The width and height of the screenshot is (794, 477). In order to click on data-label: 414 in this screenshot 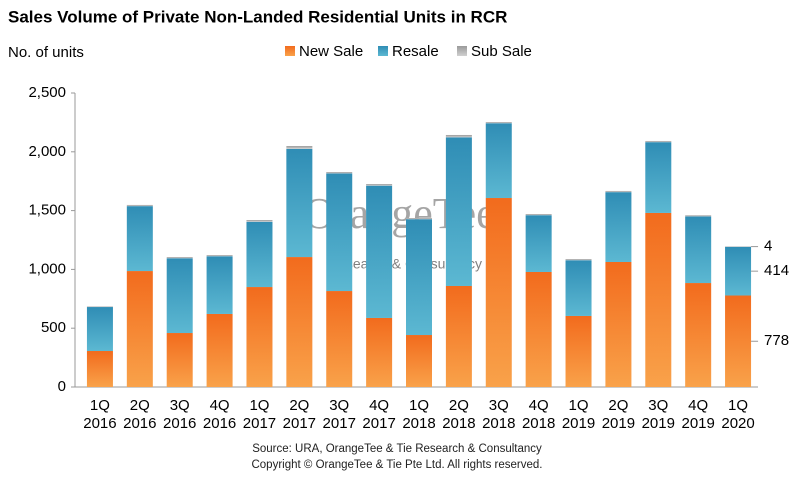, I will do `click(776, 270)`.